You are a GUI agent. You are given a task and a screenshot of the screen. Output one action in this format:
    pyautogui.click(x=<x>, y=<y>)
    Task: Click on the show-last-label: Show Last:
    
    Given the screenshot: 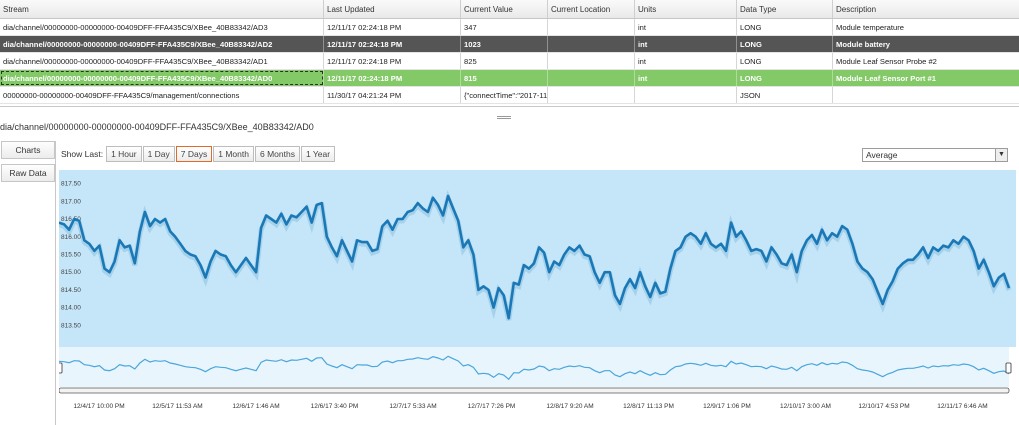 What is the action you would take?
    pyautogui.click(x=82, y=153)
    